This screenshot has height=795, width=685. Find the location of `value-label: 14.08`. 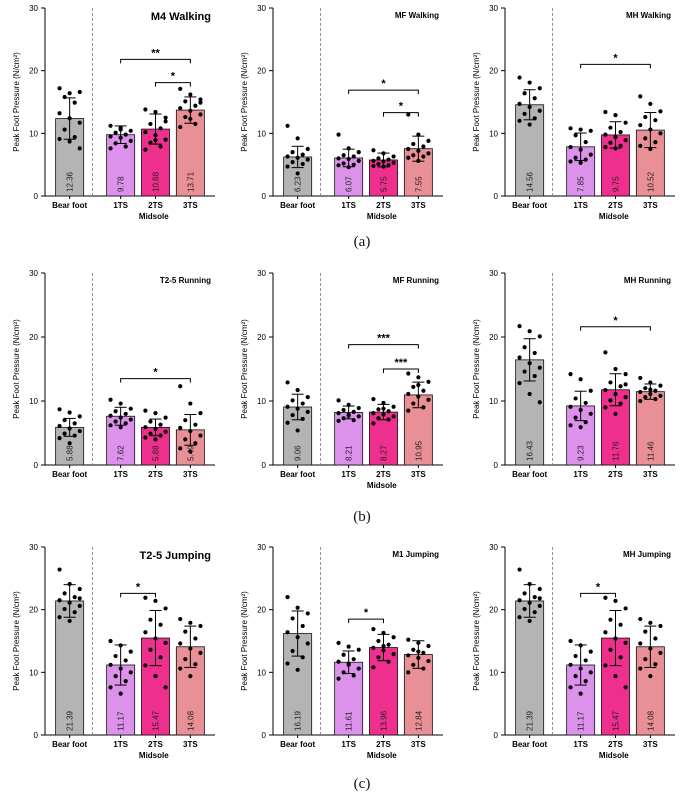

value-label: 14.08 is located at coordinates (650, 720).